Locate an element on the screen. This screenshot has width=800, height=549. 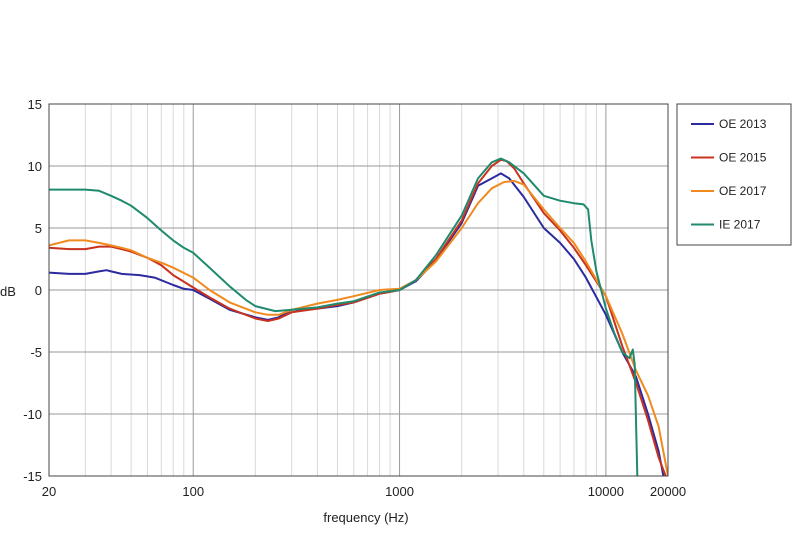
legend: OE 2013 OE 2015 OE 2017 IE 2017 is located at coordinates (734, 174).